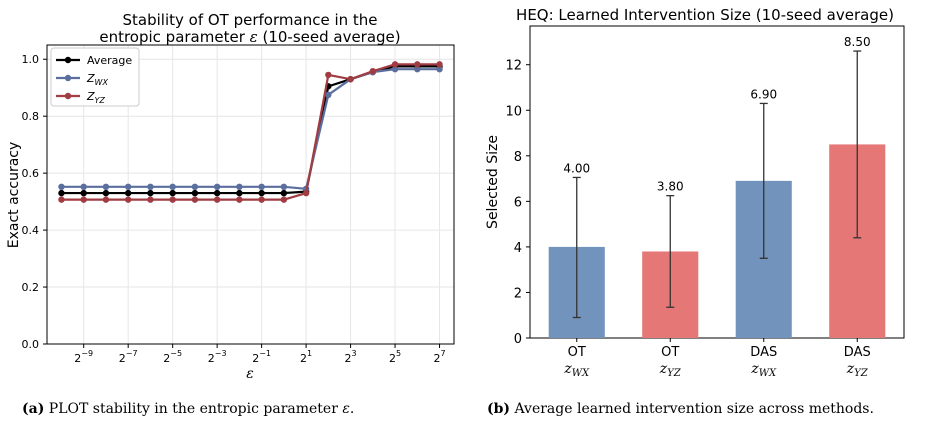 This screenshot has width=933, height=442. Describe the element at coordinates (31, 116) in the screenshot. I see `y-tick-label: 0.8` at that location.